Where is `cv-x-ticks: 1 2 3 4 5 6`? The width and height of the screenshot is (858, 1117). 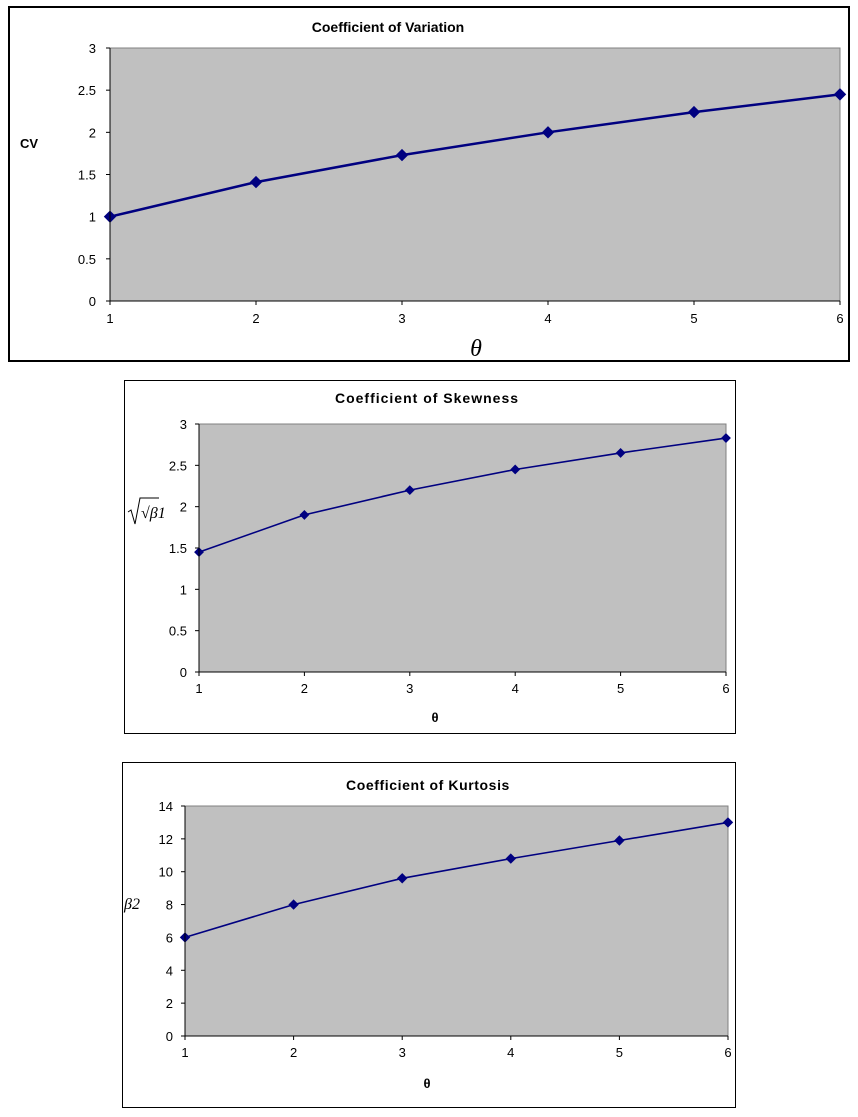 cv-x-ticks: 1 2 3 4 5 6 is located at coordinates (475, 313).